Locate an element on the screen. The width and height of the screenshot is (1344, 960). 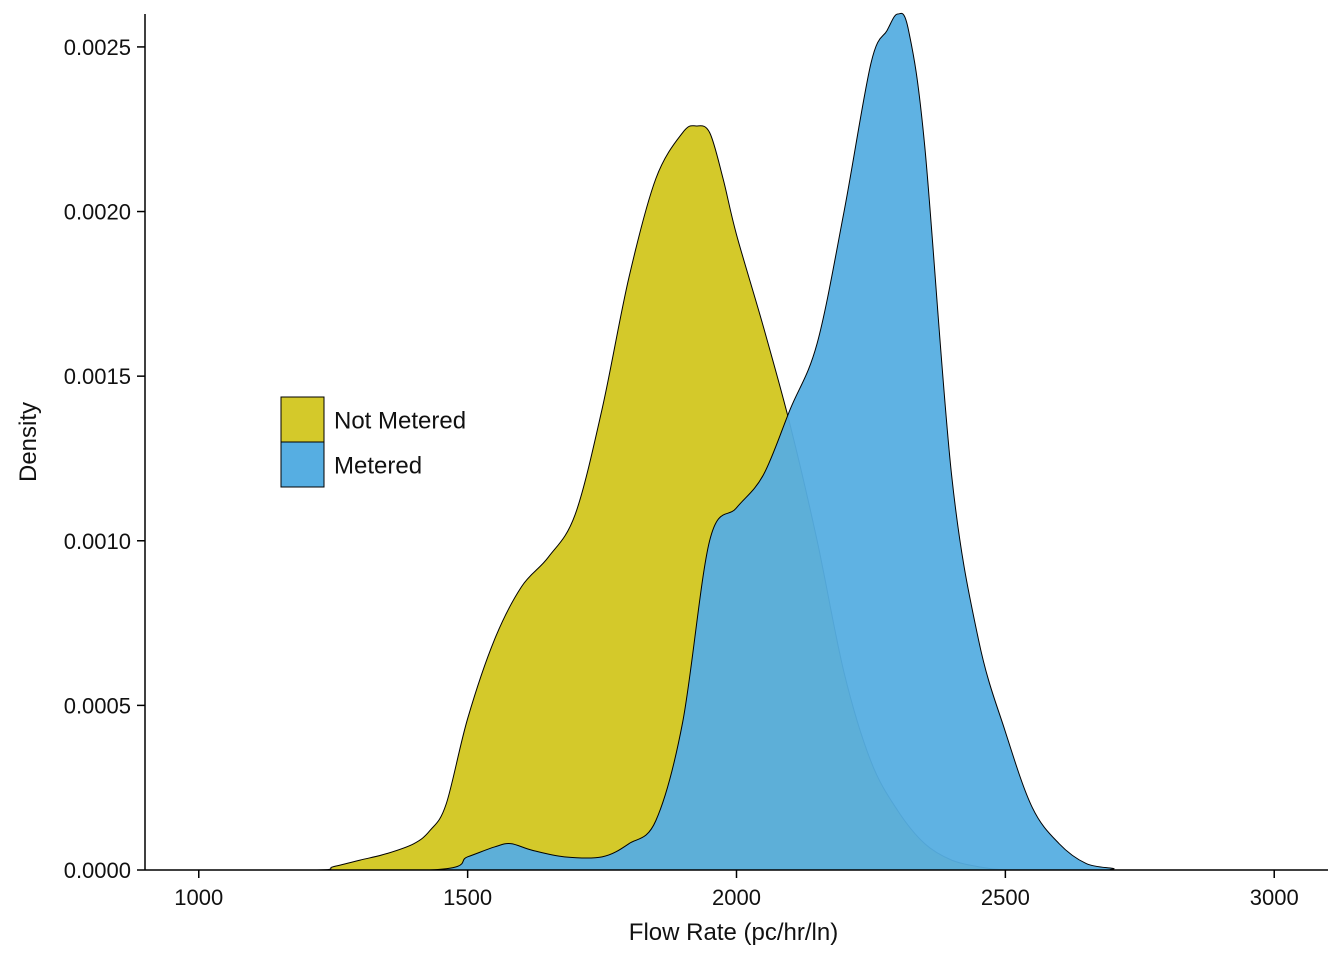
x-tick-label: 3000 is located at coordinates (1274, 897).